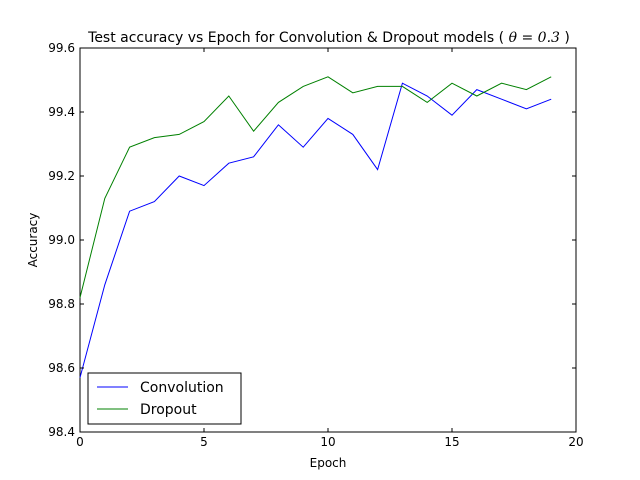 This screenshot has height=480, width=640. I want to click on legend-label-convolution: Convolution, so click(182, 388).